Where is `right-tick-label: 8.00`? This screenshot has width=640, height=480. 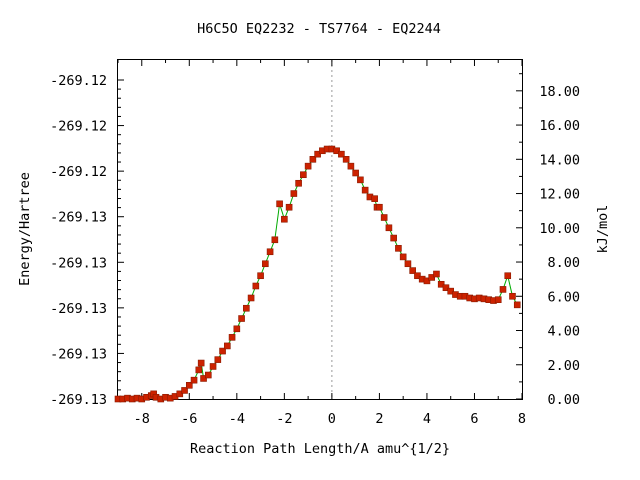
right-tick-label: 8.00 is located at coordinates (563, 263).